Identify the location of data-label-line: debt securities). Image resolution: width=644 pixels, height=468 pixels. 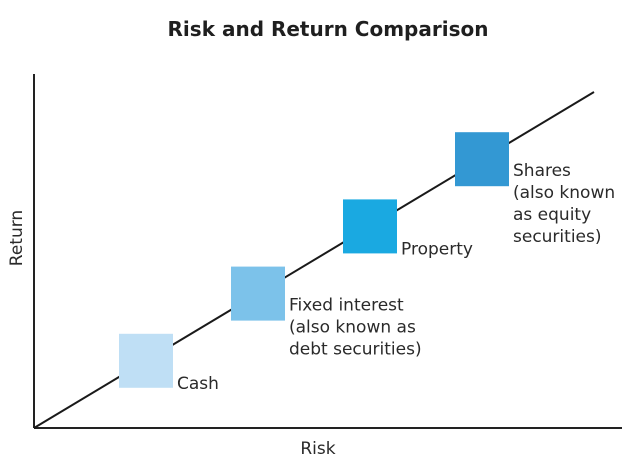
(355, 350).